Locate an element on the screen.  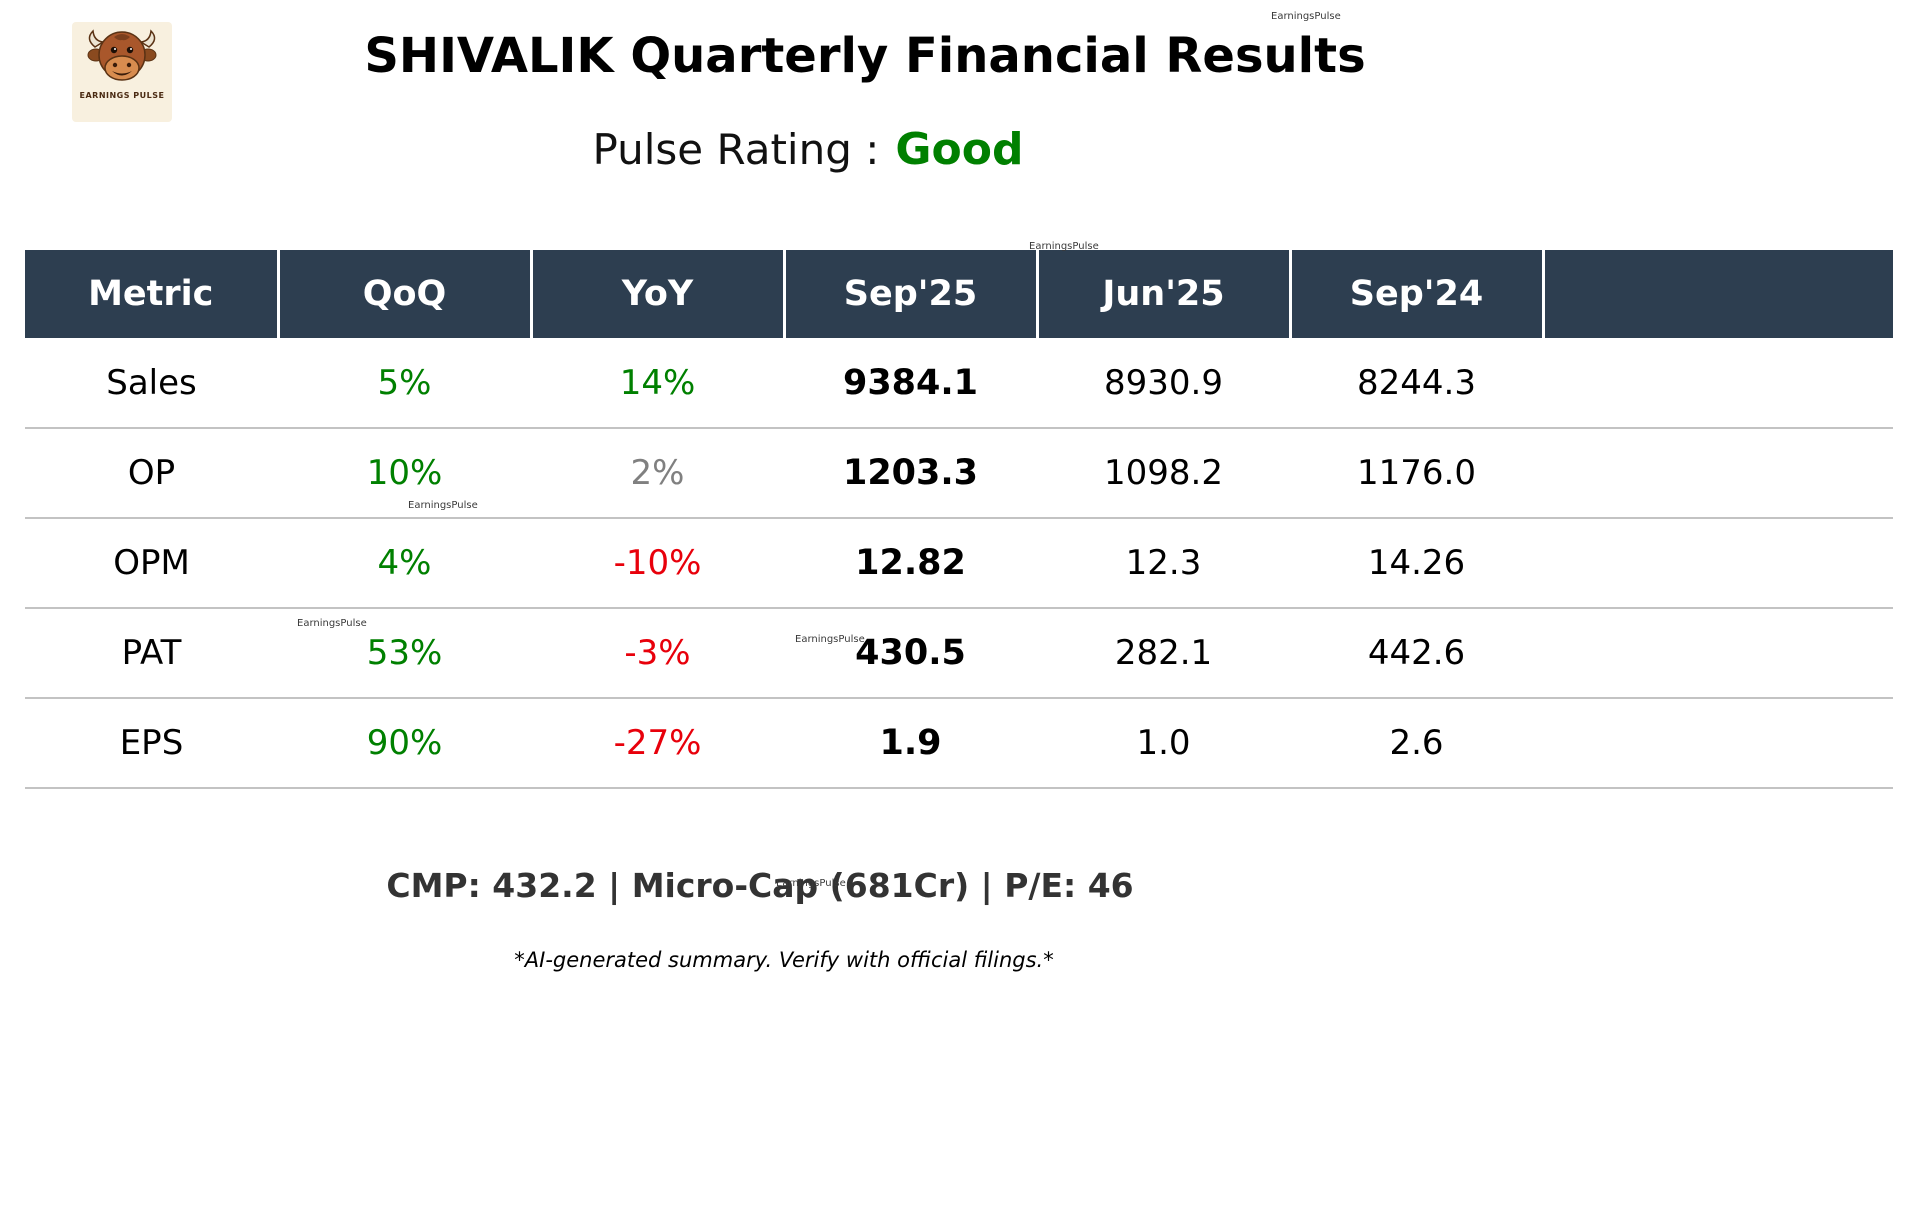
table-row: OPM 4% -10% 12.82 12.3 14.26 is located at coordinates (959, 563).